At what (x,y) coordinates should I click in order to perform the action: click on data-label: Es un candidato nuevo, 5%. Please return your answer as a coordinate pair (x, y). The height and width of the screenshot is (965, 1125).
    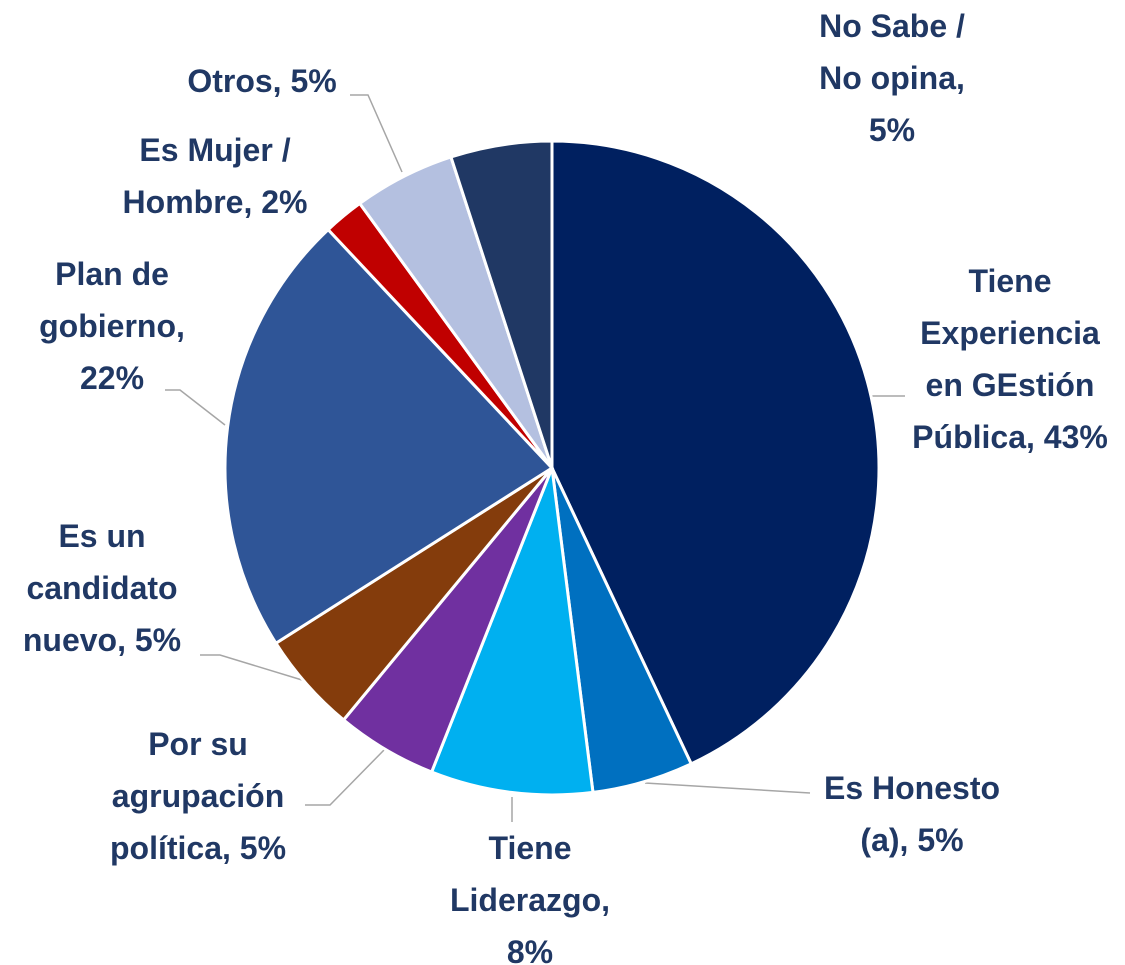
    Looking at the image, I should click on (102, 588).